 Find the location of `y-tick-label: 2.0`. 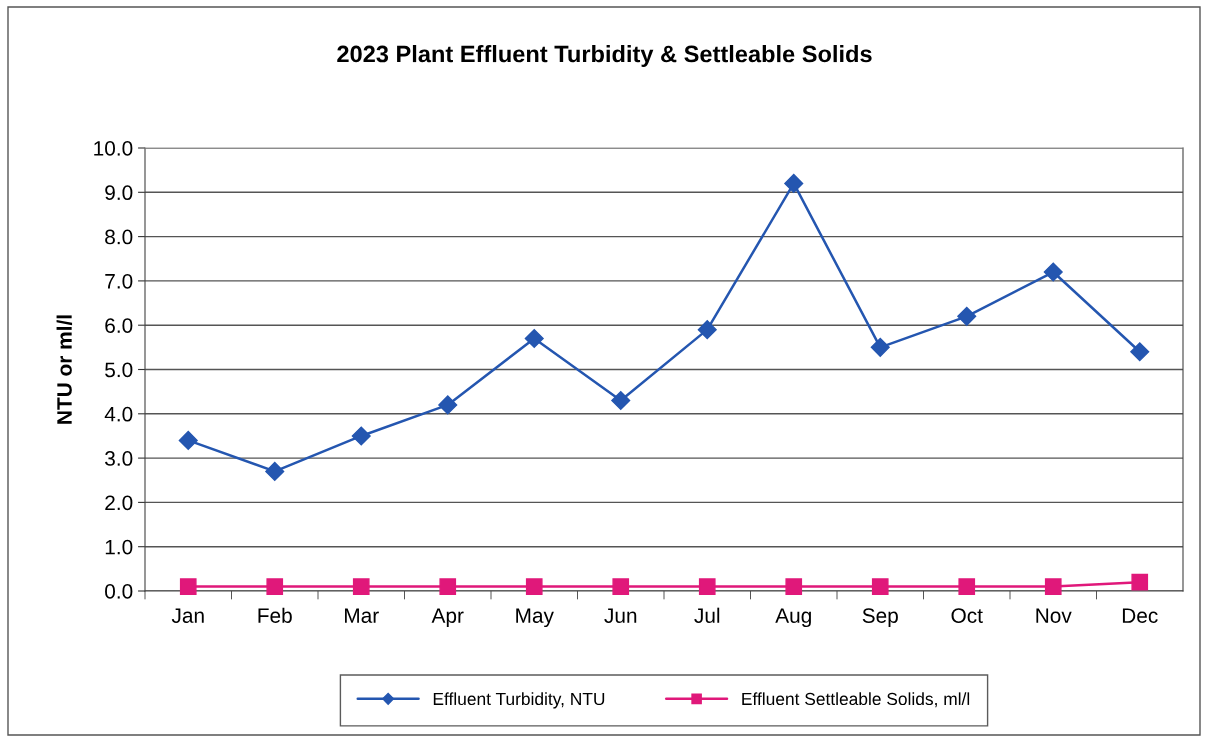

y-tick-label: 2.0 is located at coordinates (119, 503).